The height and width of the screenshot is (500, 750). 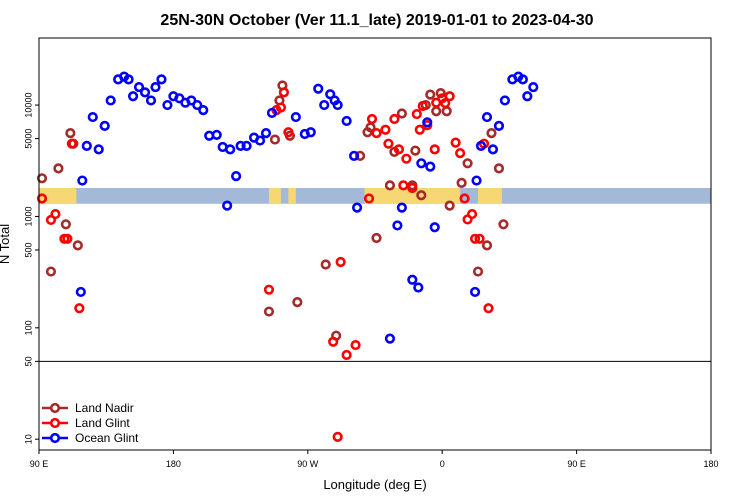 What do you see at coordinates (28, 249) in the screenshot?
I see `y-tick-label: 500` at bounding box center [28, 249].